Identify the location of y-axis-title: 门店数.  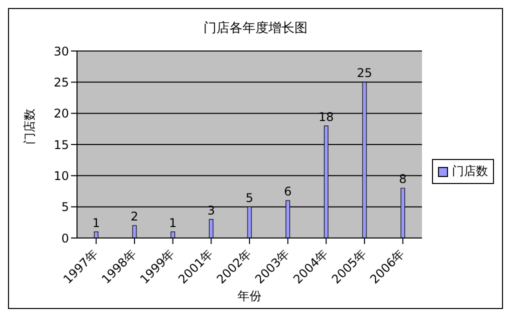
(29, 126).